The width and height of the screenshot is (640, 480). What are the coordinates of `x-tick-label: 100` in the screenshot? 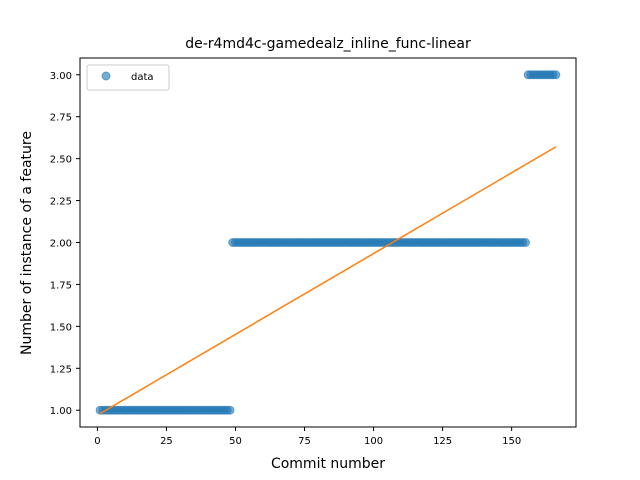 It's located at (373, 441).